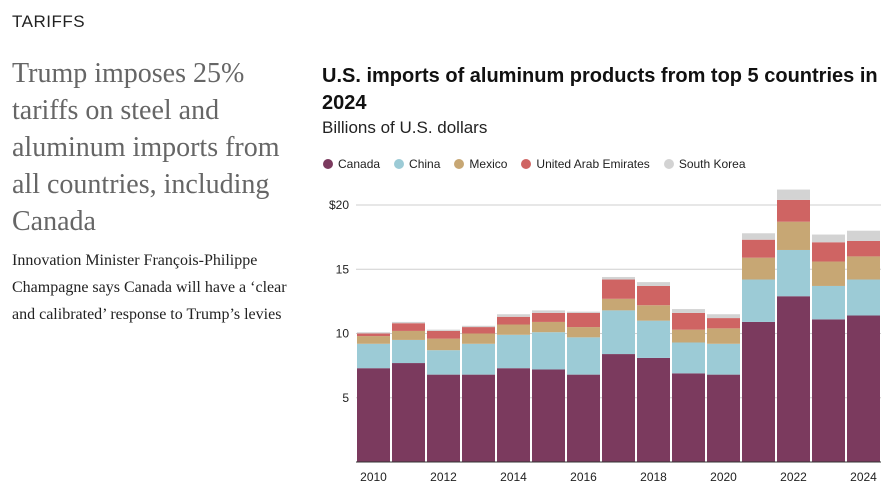 This screenshot has width=895, height=494. I want to click on bar-segment-mexico-2012, so click(443, 344).